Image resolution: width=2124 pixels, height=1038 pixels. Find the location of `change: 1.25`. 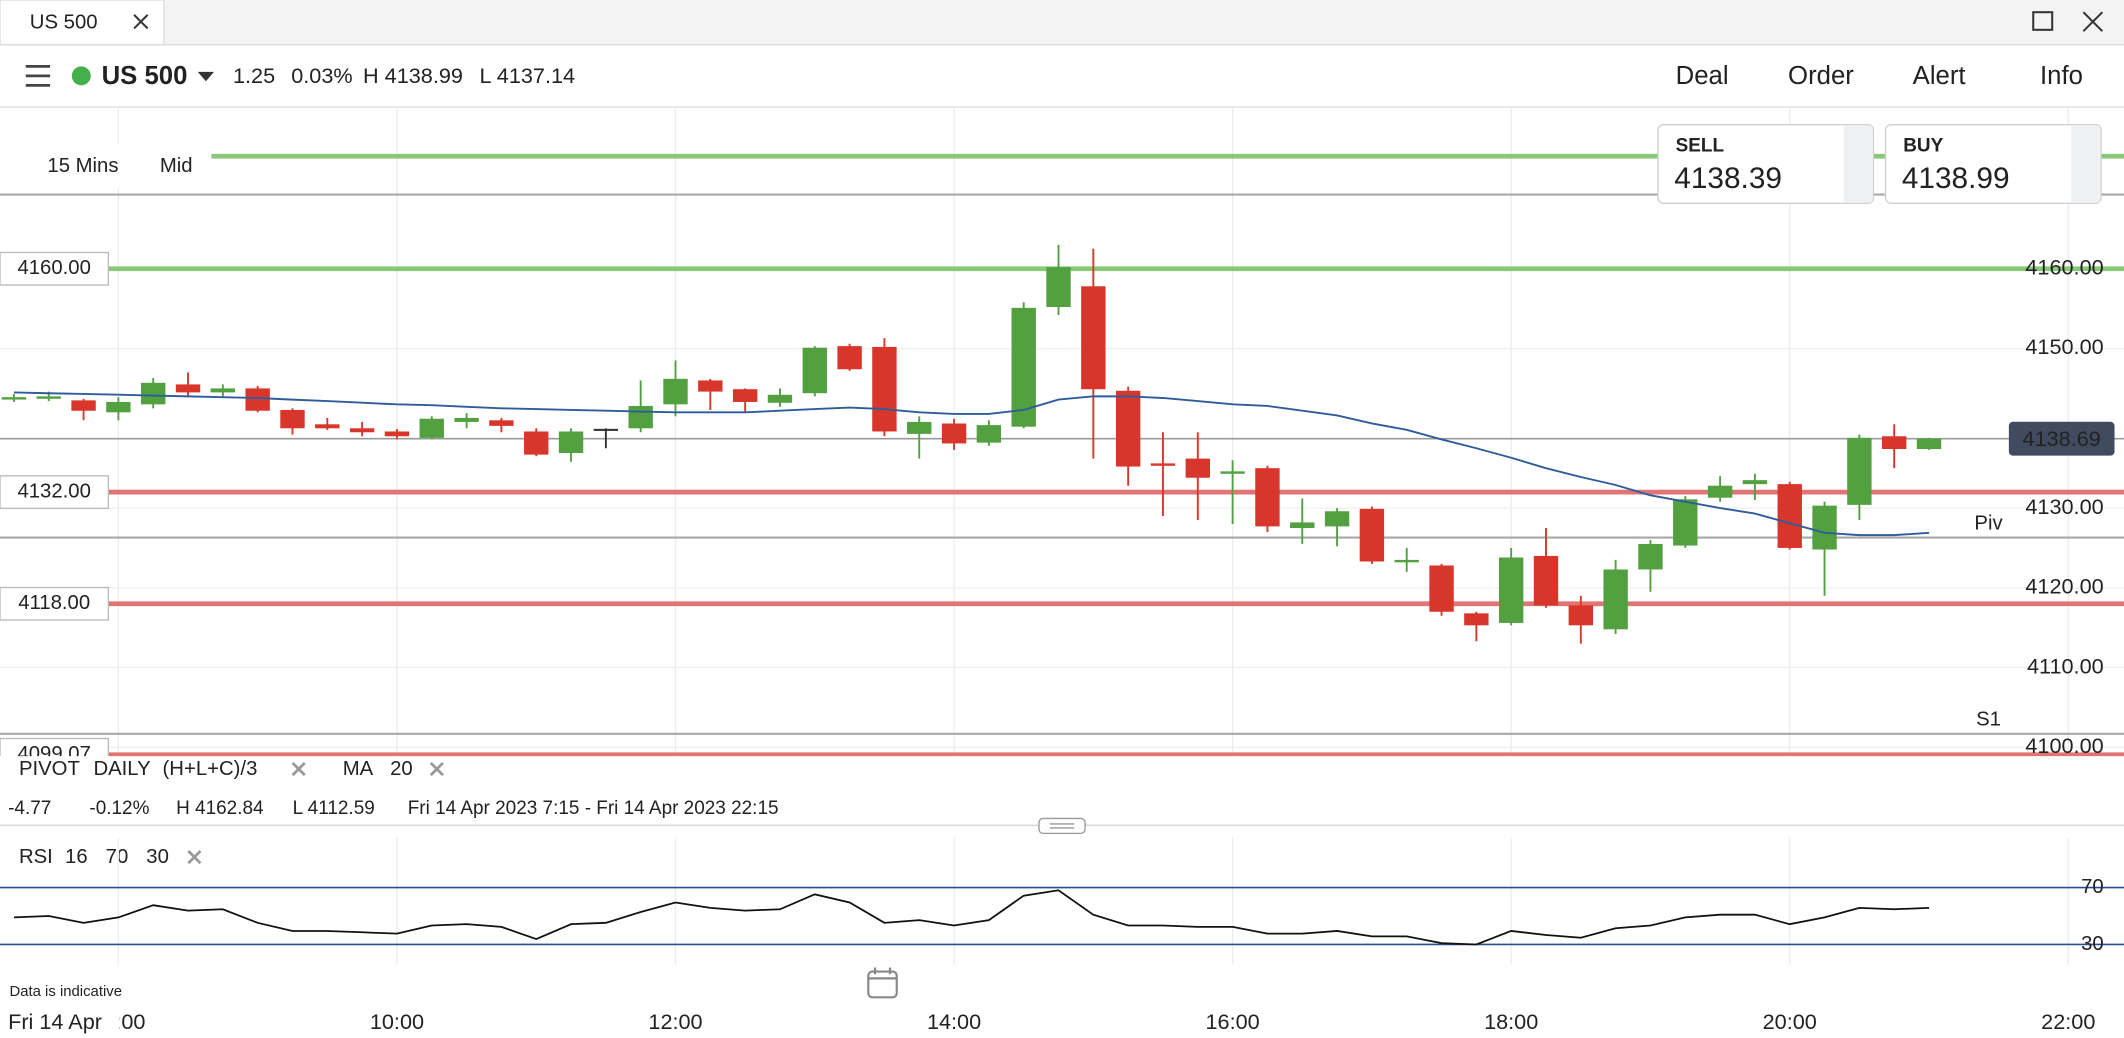

change: 1.25 is located at coordinates (254, 75).